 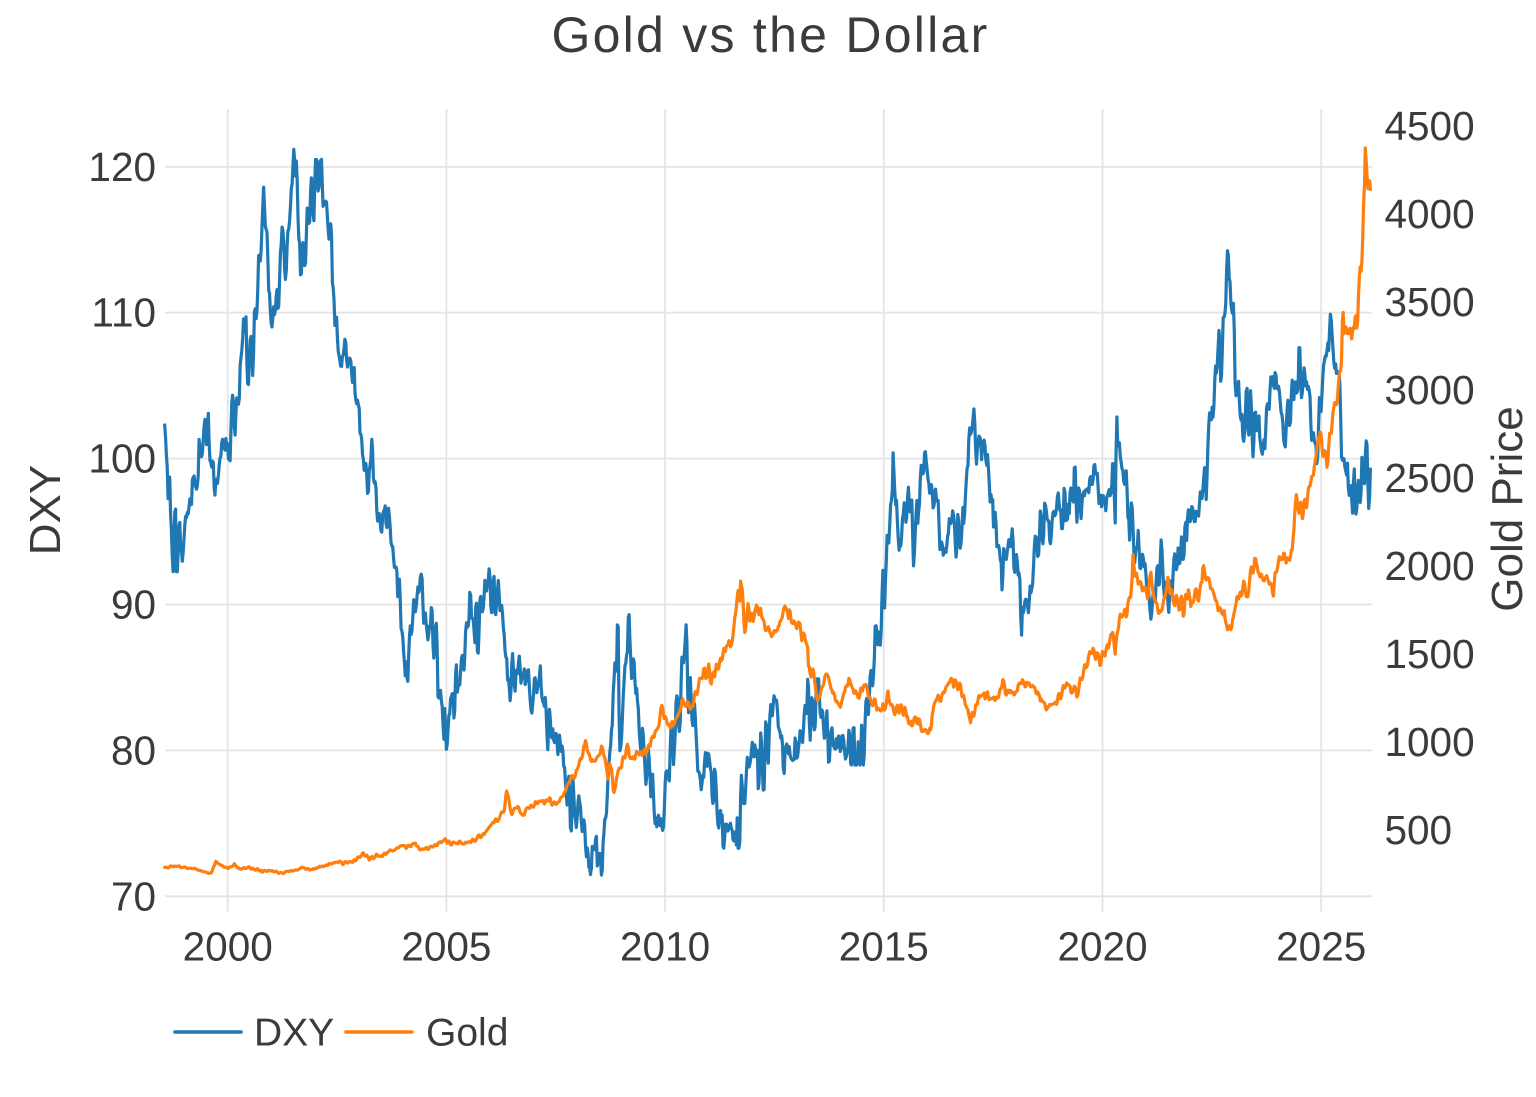 What do you see at coordinates (1430, 478) in the screenshot?
I see `svg-text: 2500` at bounding box center [1430, 478].